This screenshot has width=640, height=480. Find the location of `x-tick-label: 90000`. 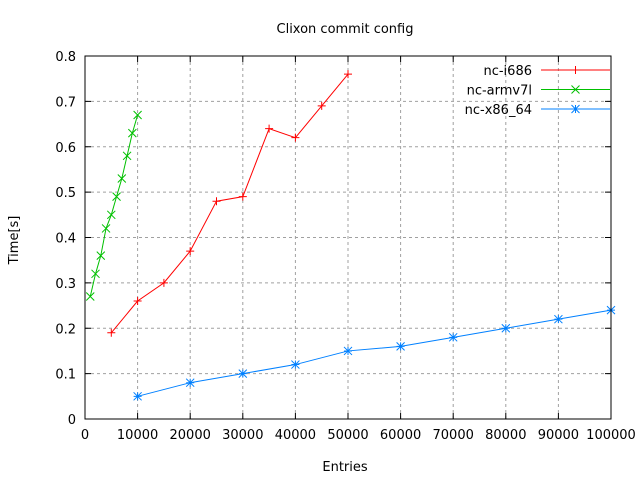

x-tick-label: 90000 is located at coordinates (558, 435).